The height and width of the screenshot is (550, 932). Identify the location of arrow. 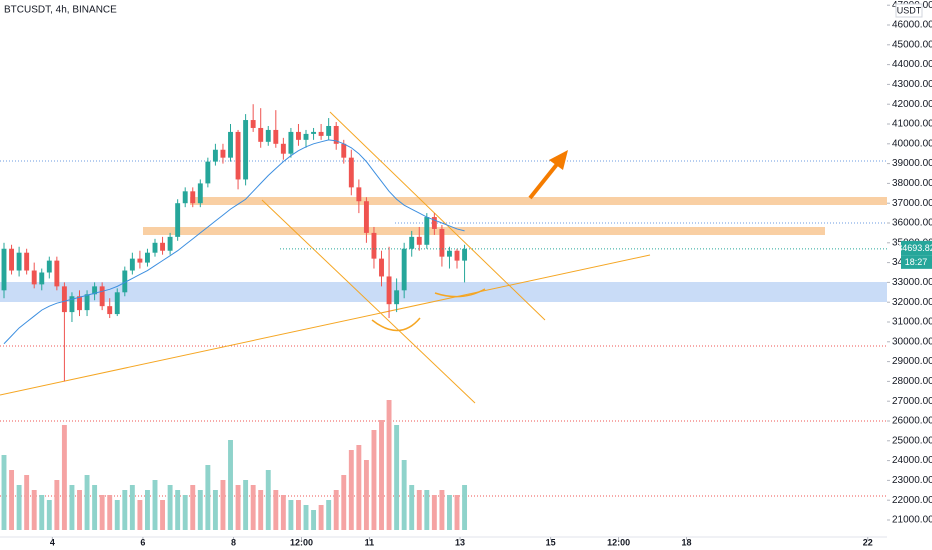
(544, 180).